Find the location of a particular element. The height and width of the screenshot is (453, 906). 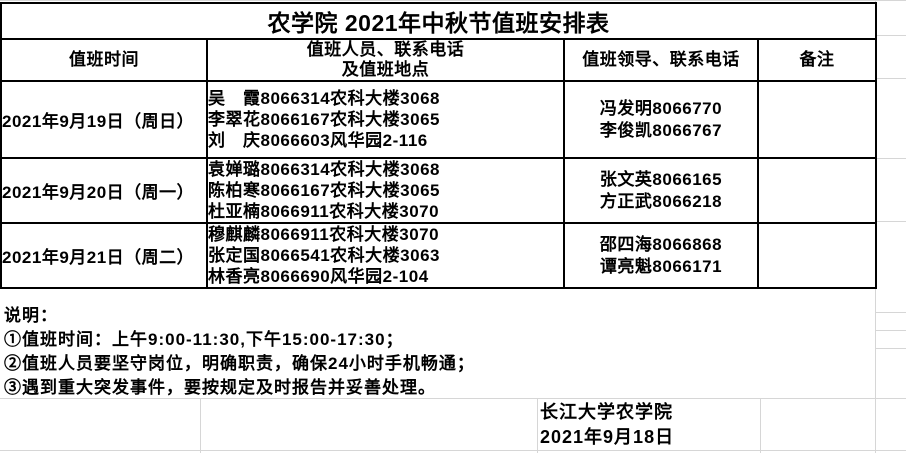

notes-heading: 说明： is located at coordinates (31, 315).